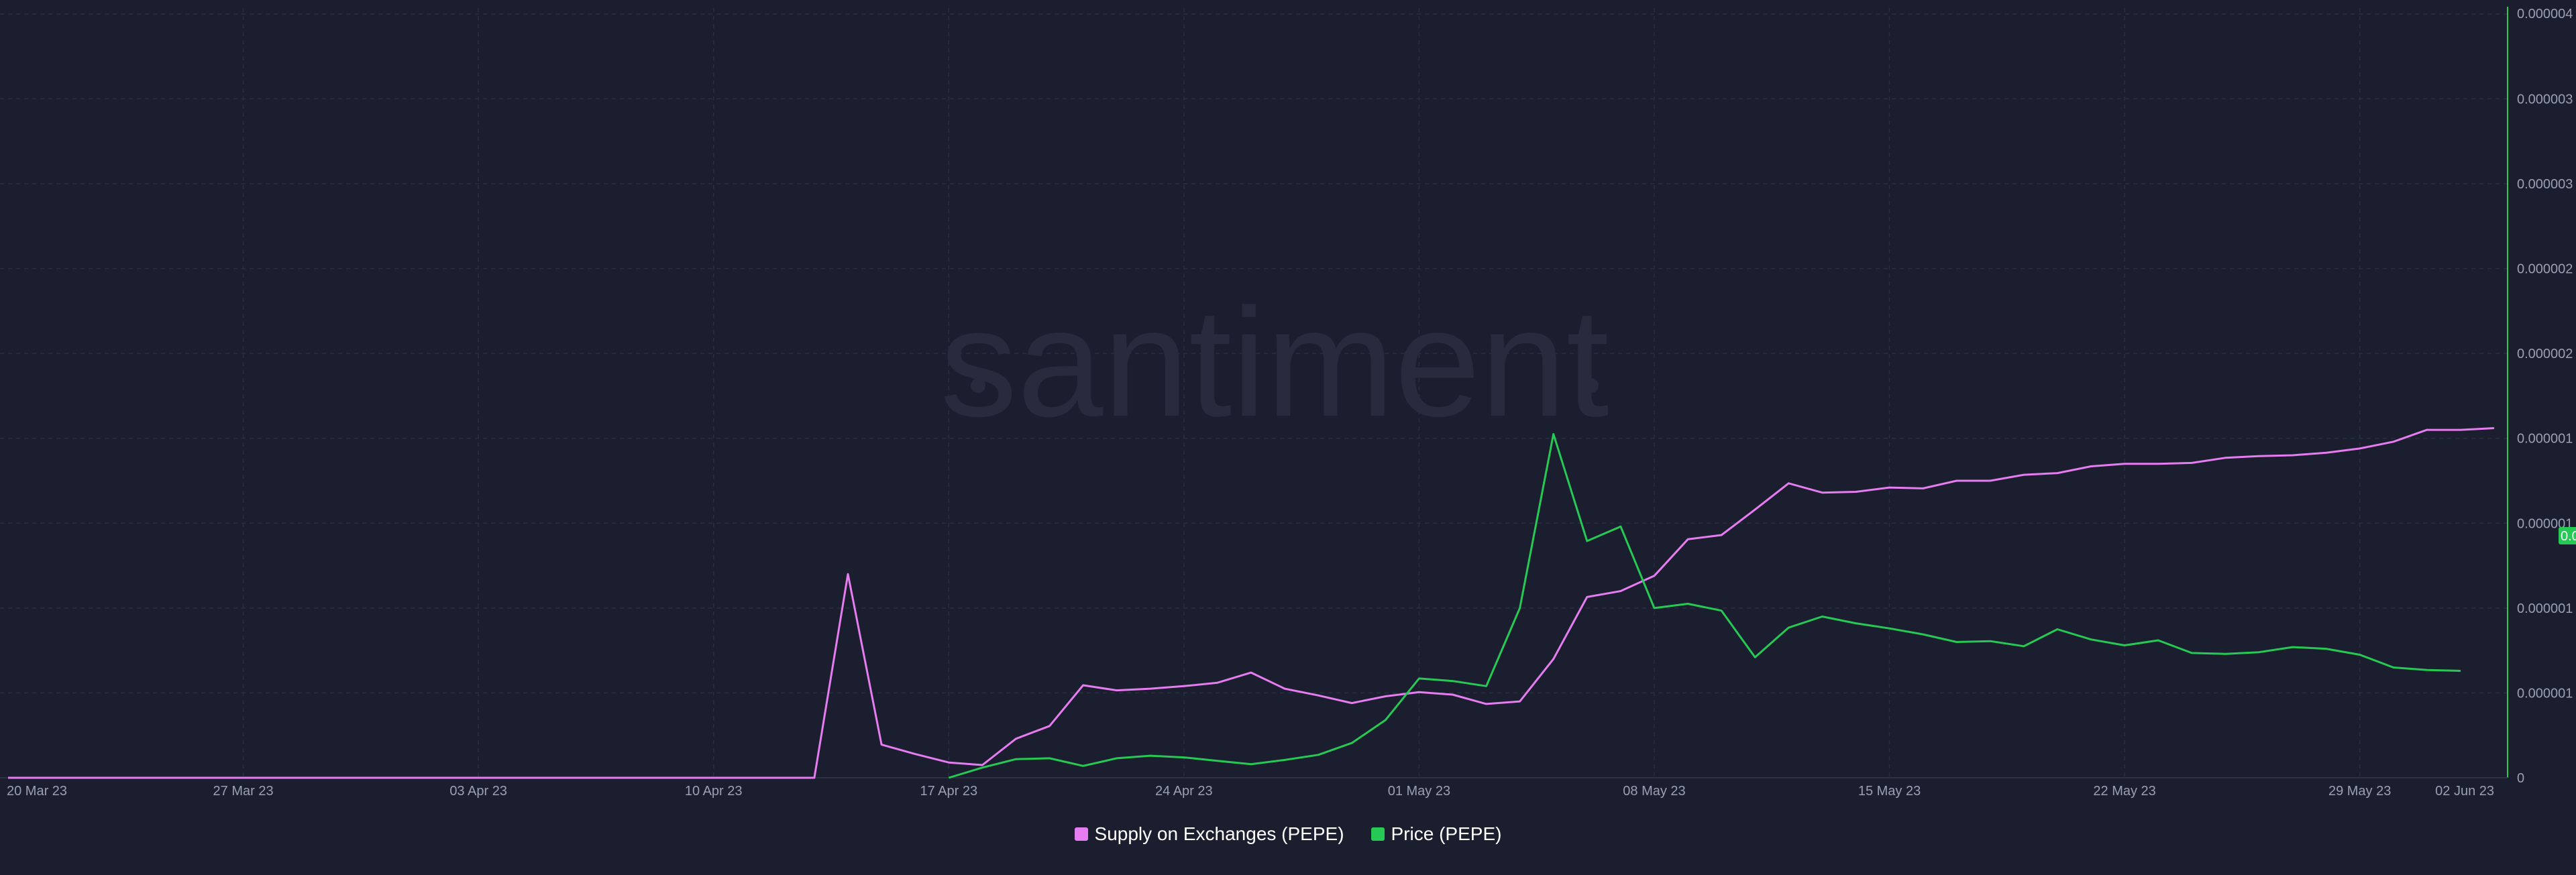 This screenshot has height=875, width=2576. What do you see at coordinates (1591, 385) in the screenshot?
I see `watermark-dot-right` at bounding box center [1591, 385].